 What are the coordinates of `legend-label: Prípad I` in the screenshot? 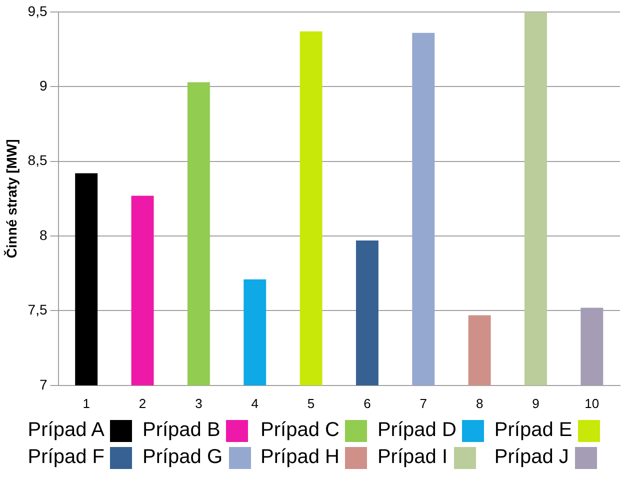 It's located at (412, 457).